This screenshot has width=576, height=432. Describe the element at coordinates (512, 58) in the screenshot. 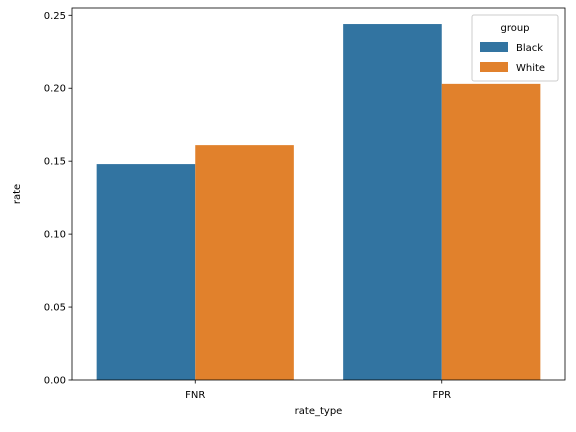

I see `legend-items: Black White` at that location.